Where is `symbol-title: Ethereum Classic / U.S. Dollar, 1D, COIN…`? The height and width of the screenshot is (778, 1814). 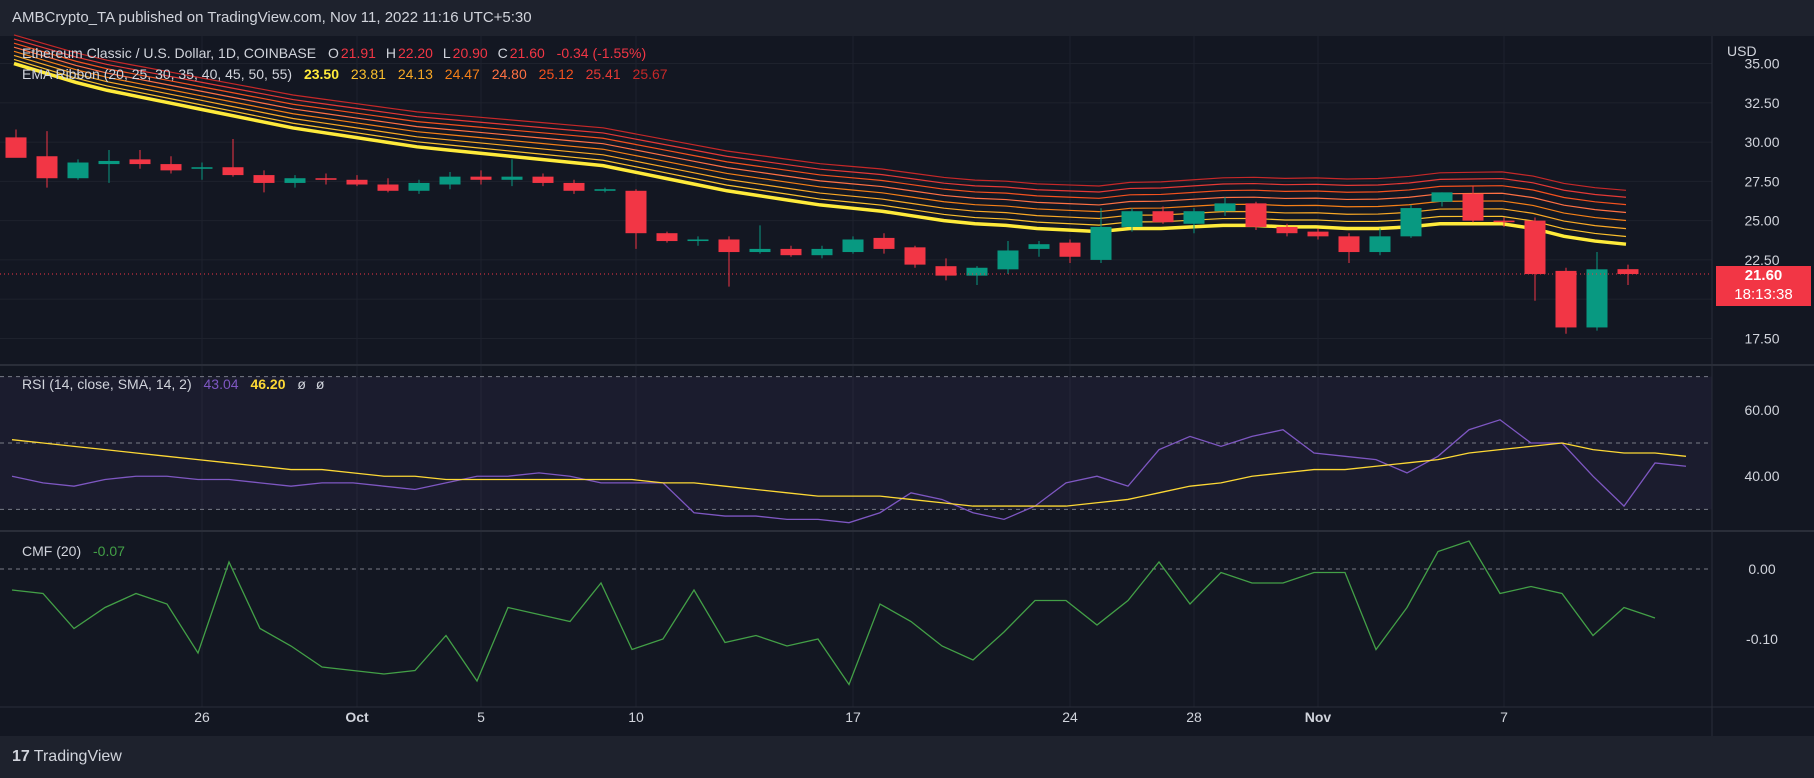
symbol-title: Ethereum Classic / U.S. Dollar, 1D, COIN… is located at coordinates (169, 53).